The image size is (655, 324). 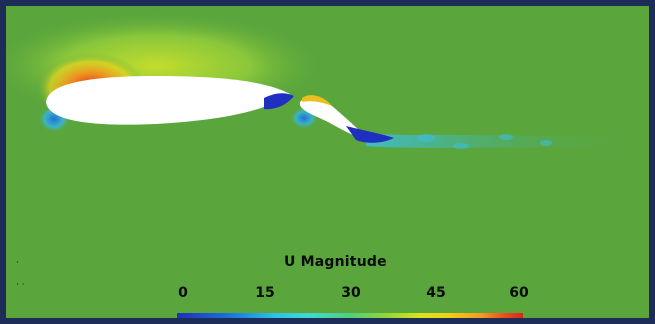 I want to click on wake-eddies, so click(x=484, y=141).